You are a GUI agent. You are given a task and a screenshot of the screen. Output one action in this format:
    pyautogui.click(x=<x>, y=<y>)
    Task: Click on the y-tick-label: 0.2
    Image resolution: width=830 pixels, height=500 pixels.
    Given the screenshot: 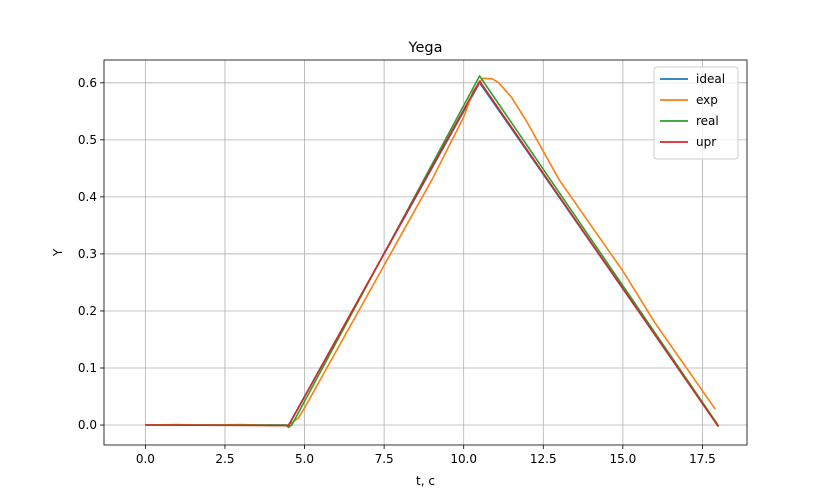 What is the action you would take?
    pyautogui.click(x=87, y=311)
    